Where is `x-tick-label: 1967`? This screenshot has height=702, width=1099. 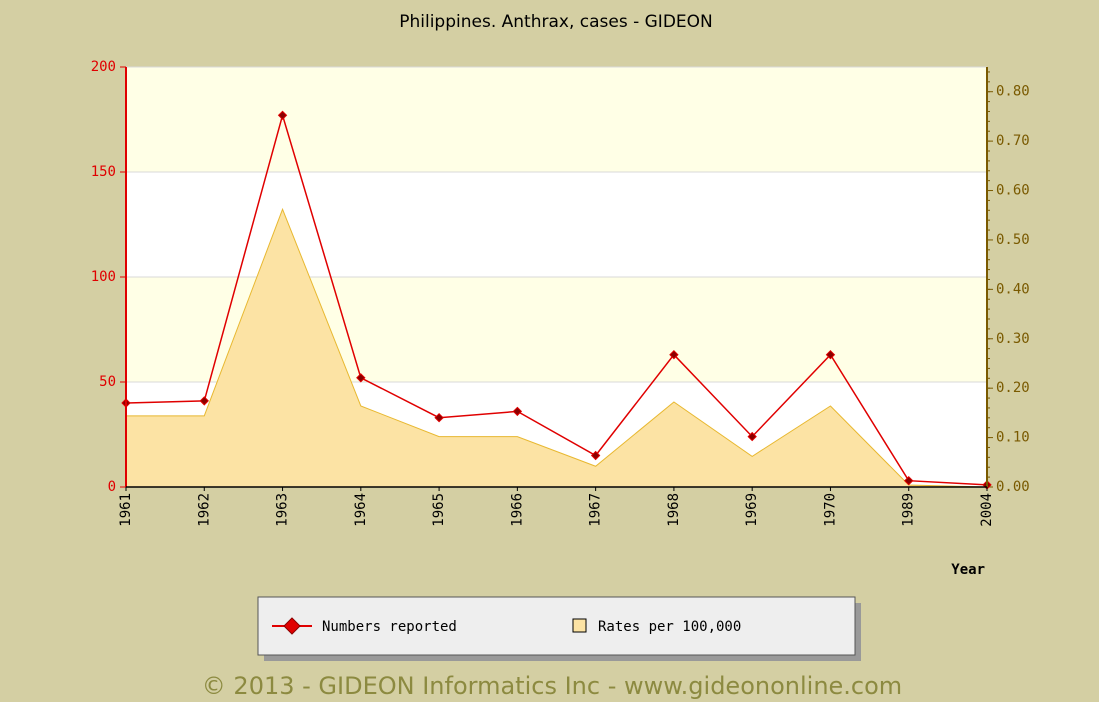 x-tick-label: 1967 is located at coordinates (596, 510).